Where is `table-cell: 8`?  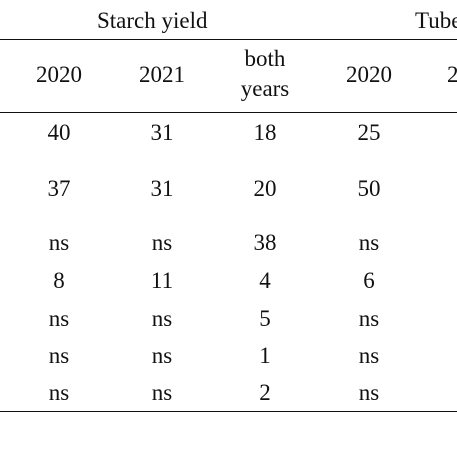
table-cell: 8 is located at coordinates (59, 280).